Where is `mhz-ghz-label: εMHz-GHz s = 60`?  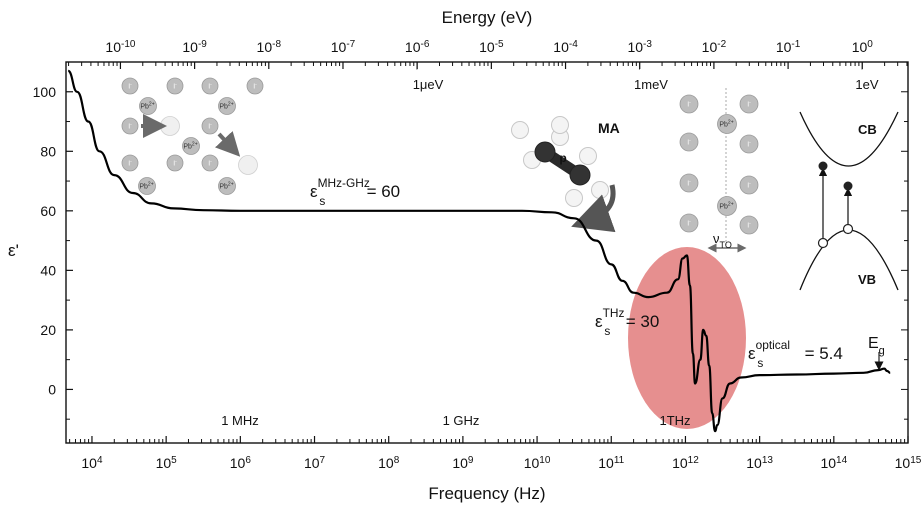 mhz-ghz-label: εMHz-GHz s = 60 is located at coordinates (355, 192).